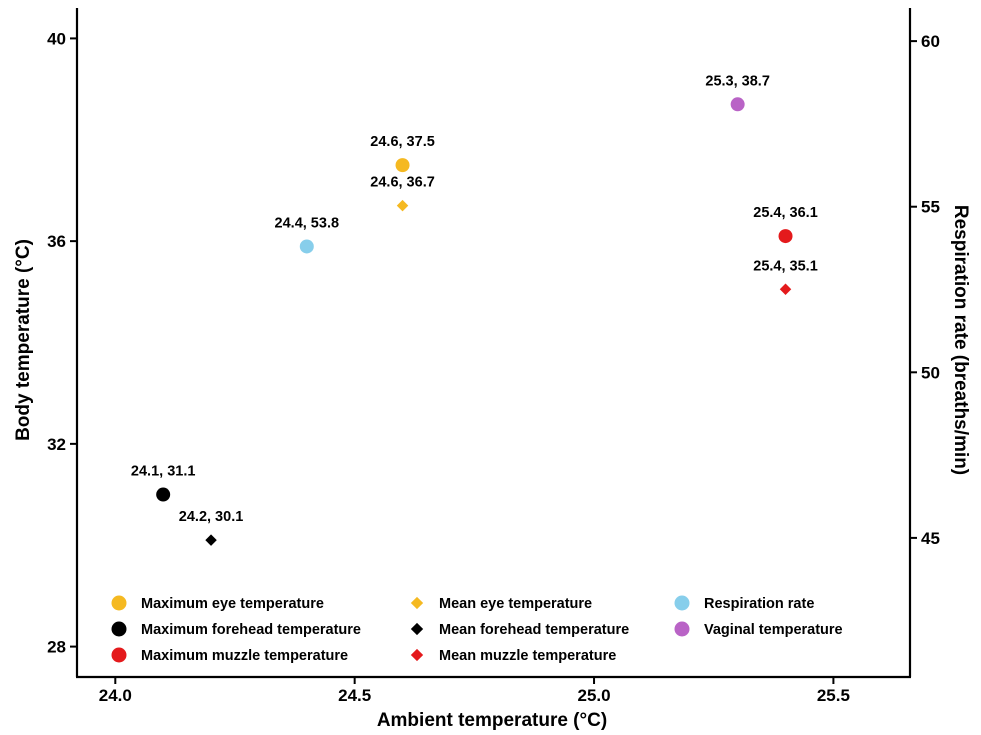  What do you see at coordinates (56, 38) in the screenshot?
I see `y-tick-label: 40` at bounding box center [56, 38].